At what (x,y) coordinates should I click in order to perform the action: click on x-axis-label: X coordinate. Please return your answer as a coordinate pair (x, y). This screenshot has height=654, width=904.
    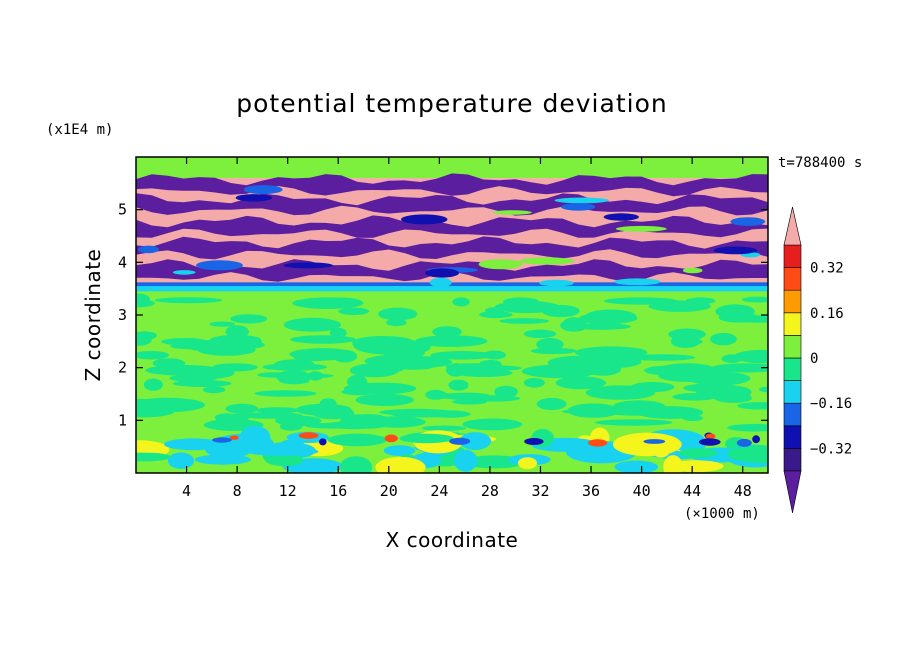
    Looking at the image, I should click on (452, 540).